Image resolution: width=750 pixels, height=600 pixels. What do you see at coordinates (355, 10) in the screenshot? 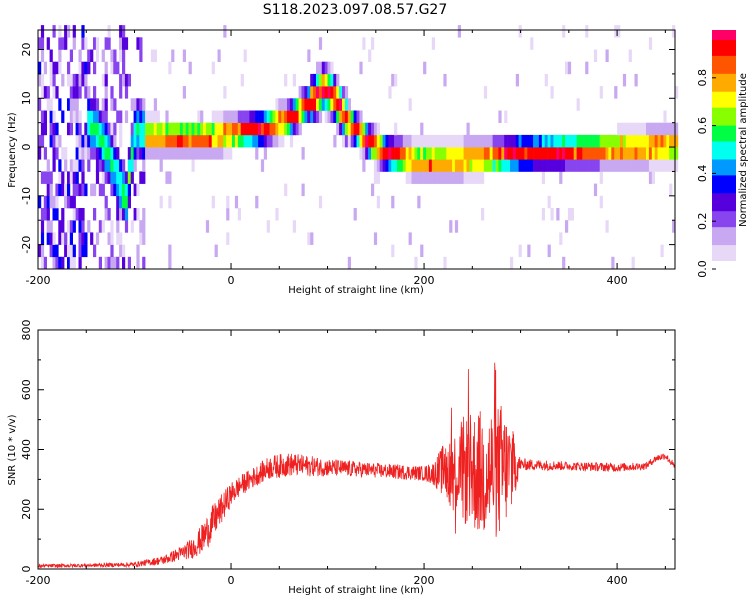
I see `chart-title: S118.2023.097.08.57.G27` at bounding box center [355, 10].